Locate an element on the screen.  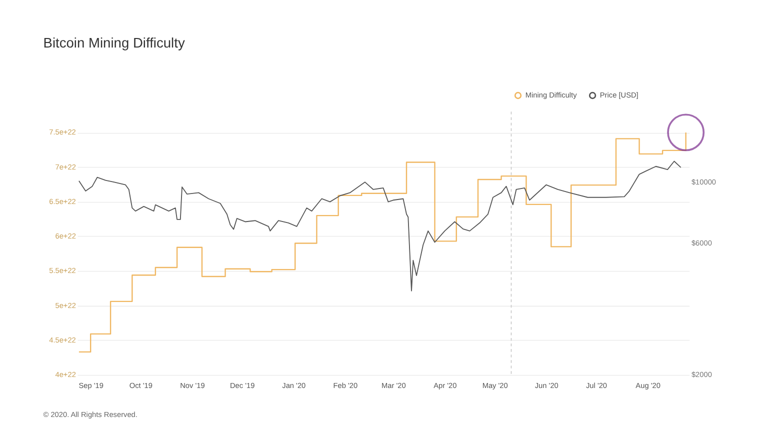
y-tick-label: 6e+22 is located at coordinates (65, 236).